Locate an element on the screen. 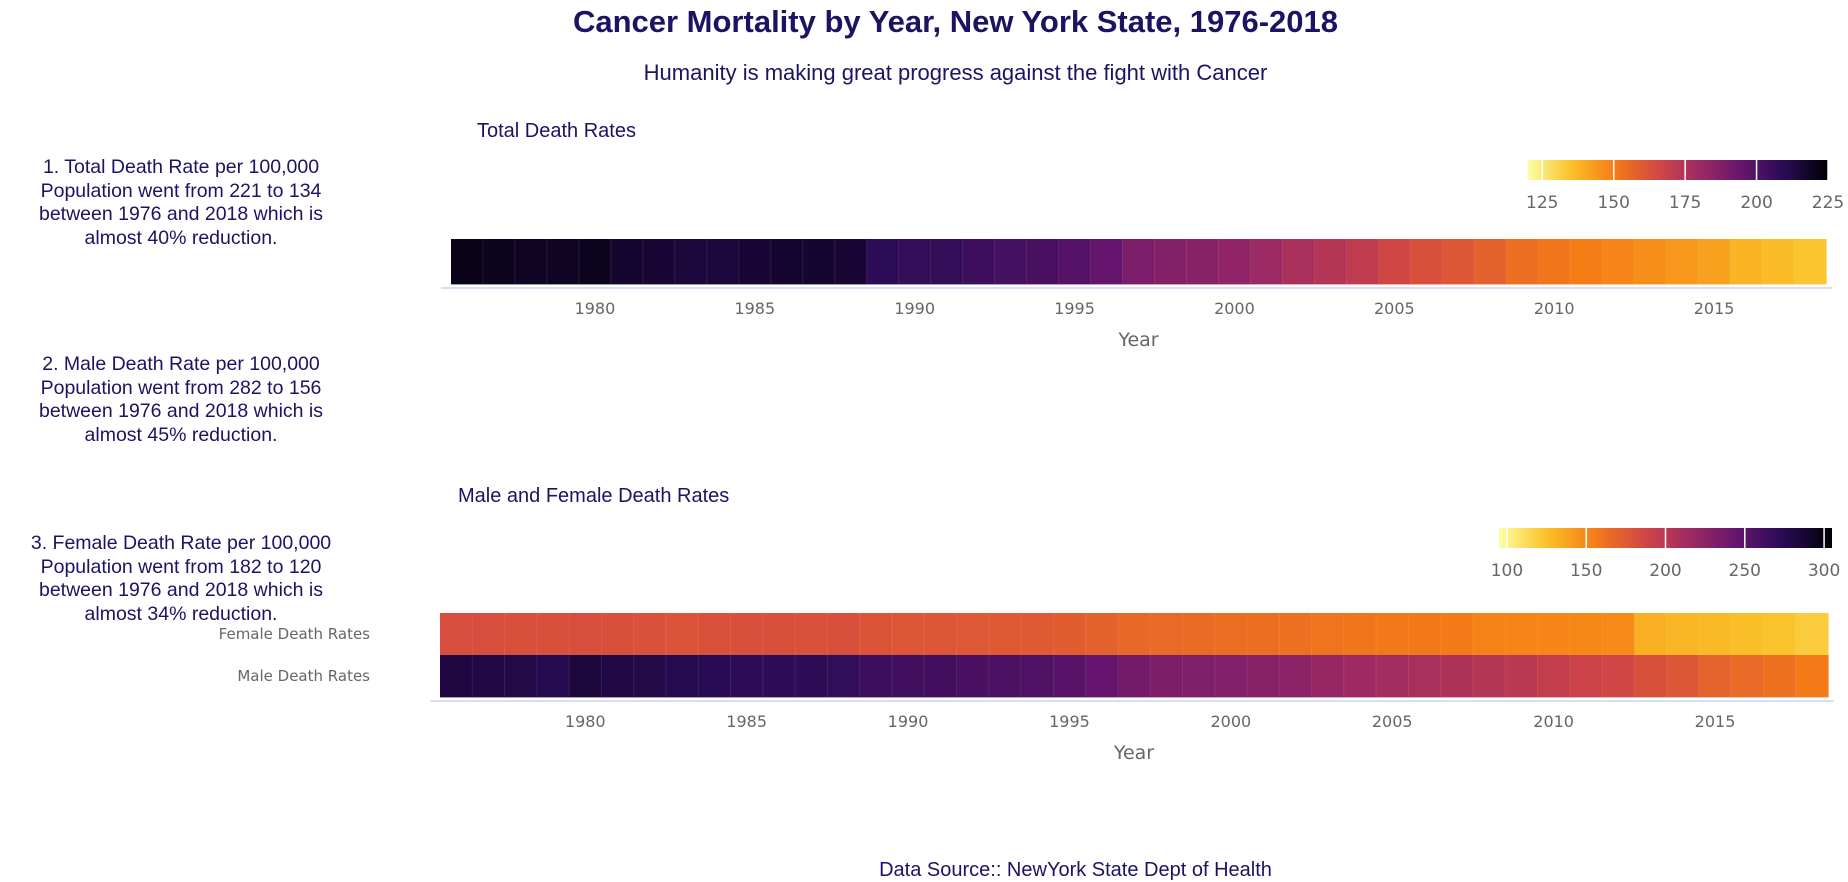 The height and width of the screenshot is (882, 1848). x-axis-title: Year is located at coordinates (1133, 753).